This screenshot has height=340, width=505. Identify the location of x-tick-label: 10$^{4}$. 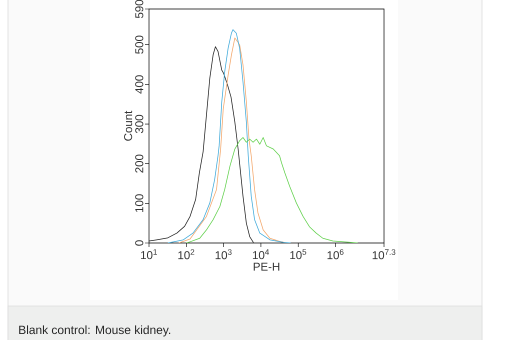
(261, 254).